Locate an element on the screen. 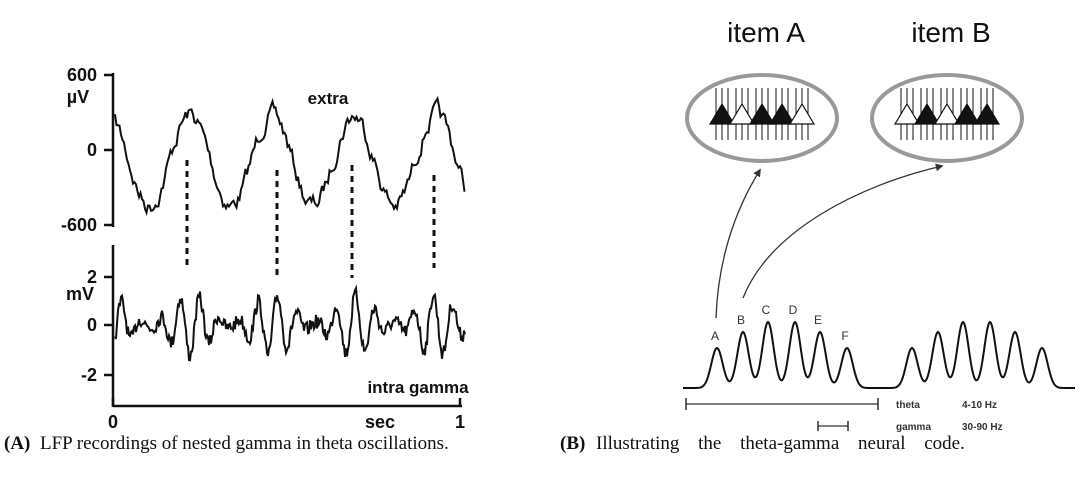 The image size is (1090, 497). extra-trace is located at coordinates (290, 156).